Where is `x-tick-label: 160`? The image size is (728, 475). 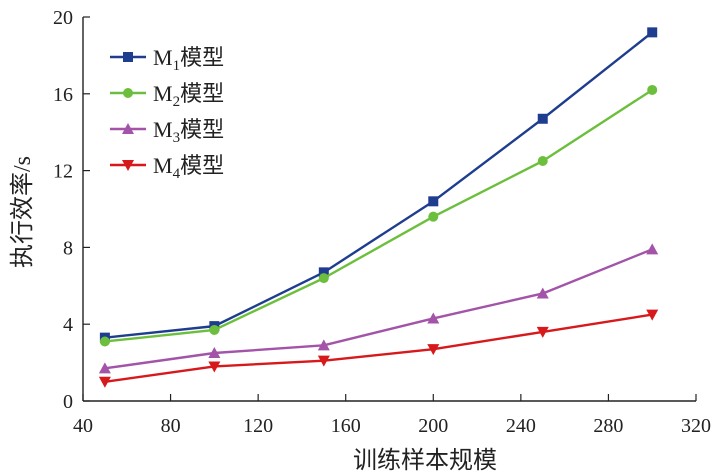
x-tick-label: 160 is located at coordinates (346, 426).